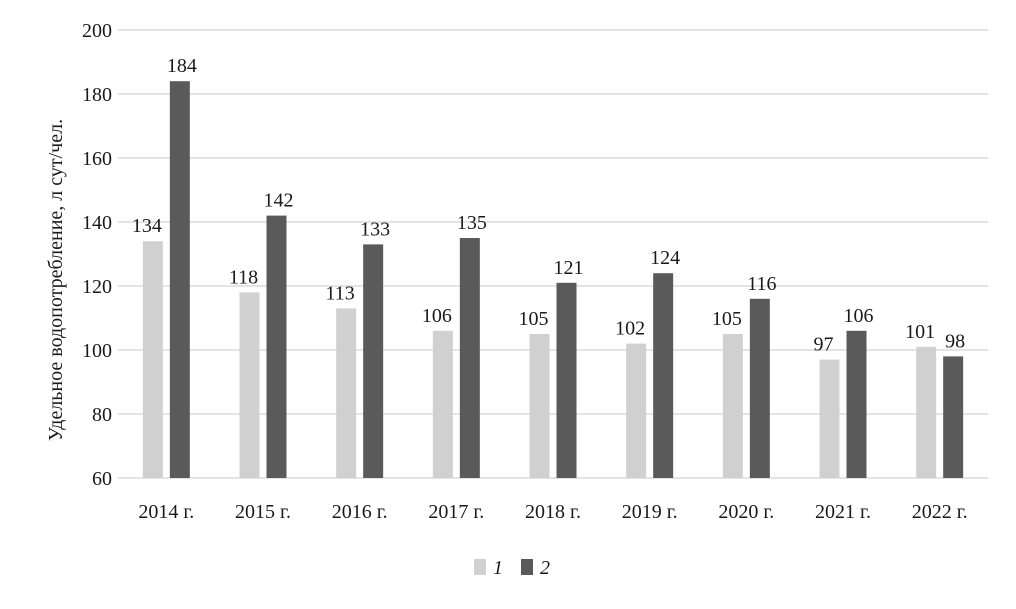  I want to click on x-tick-label: 2014 г., so click(166, 512).